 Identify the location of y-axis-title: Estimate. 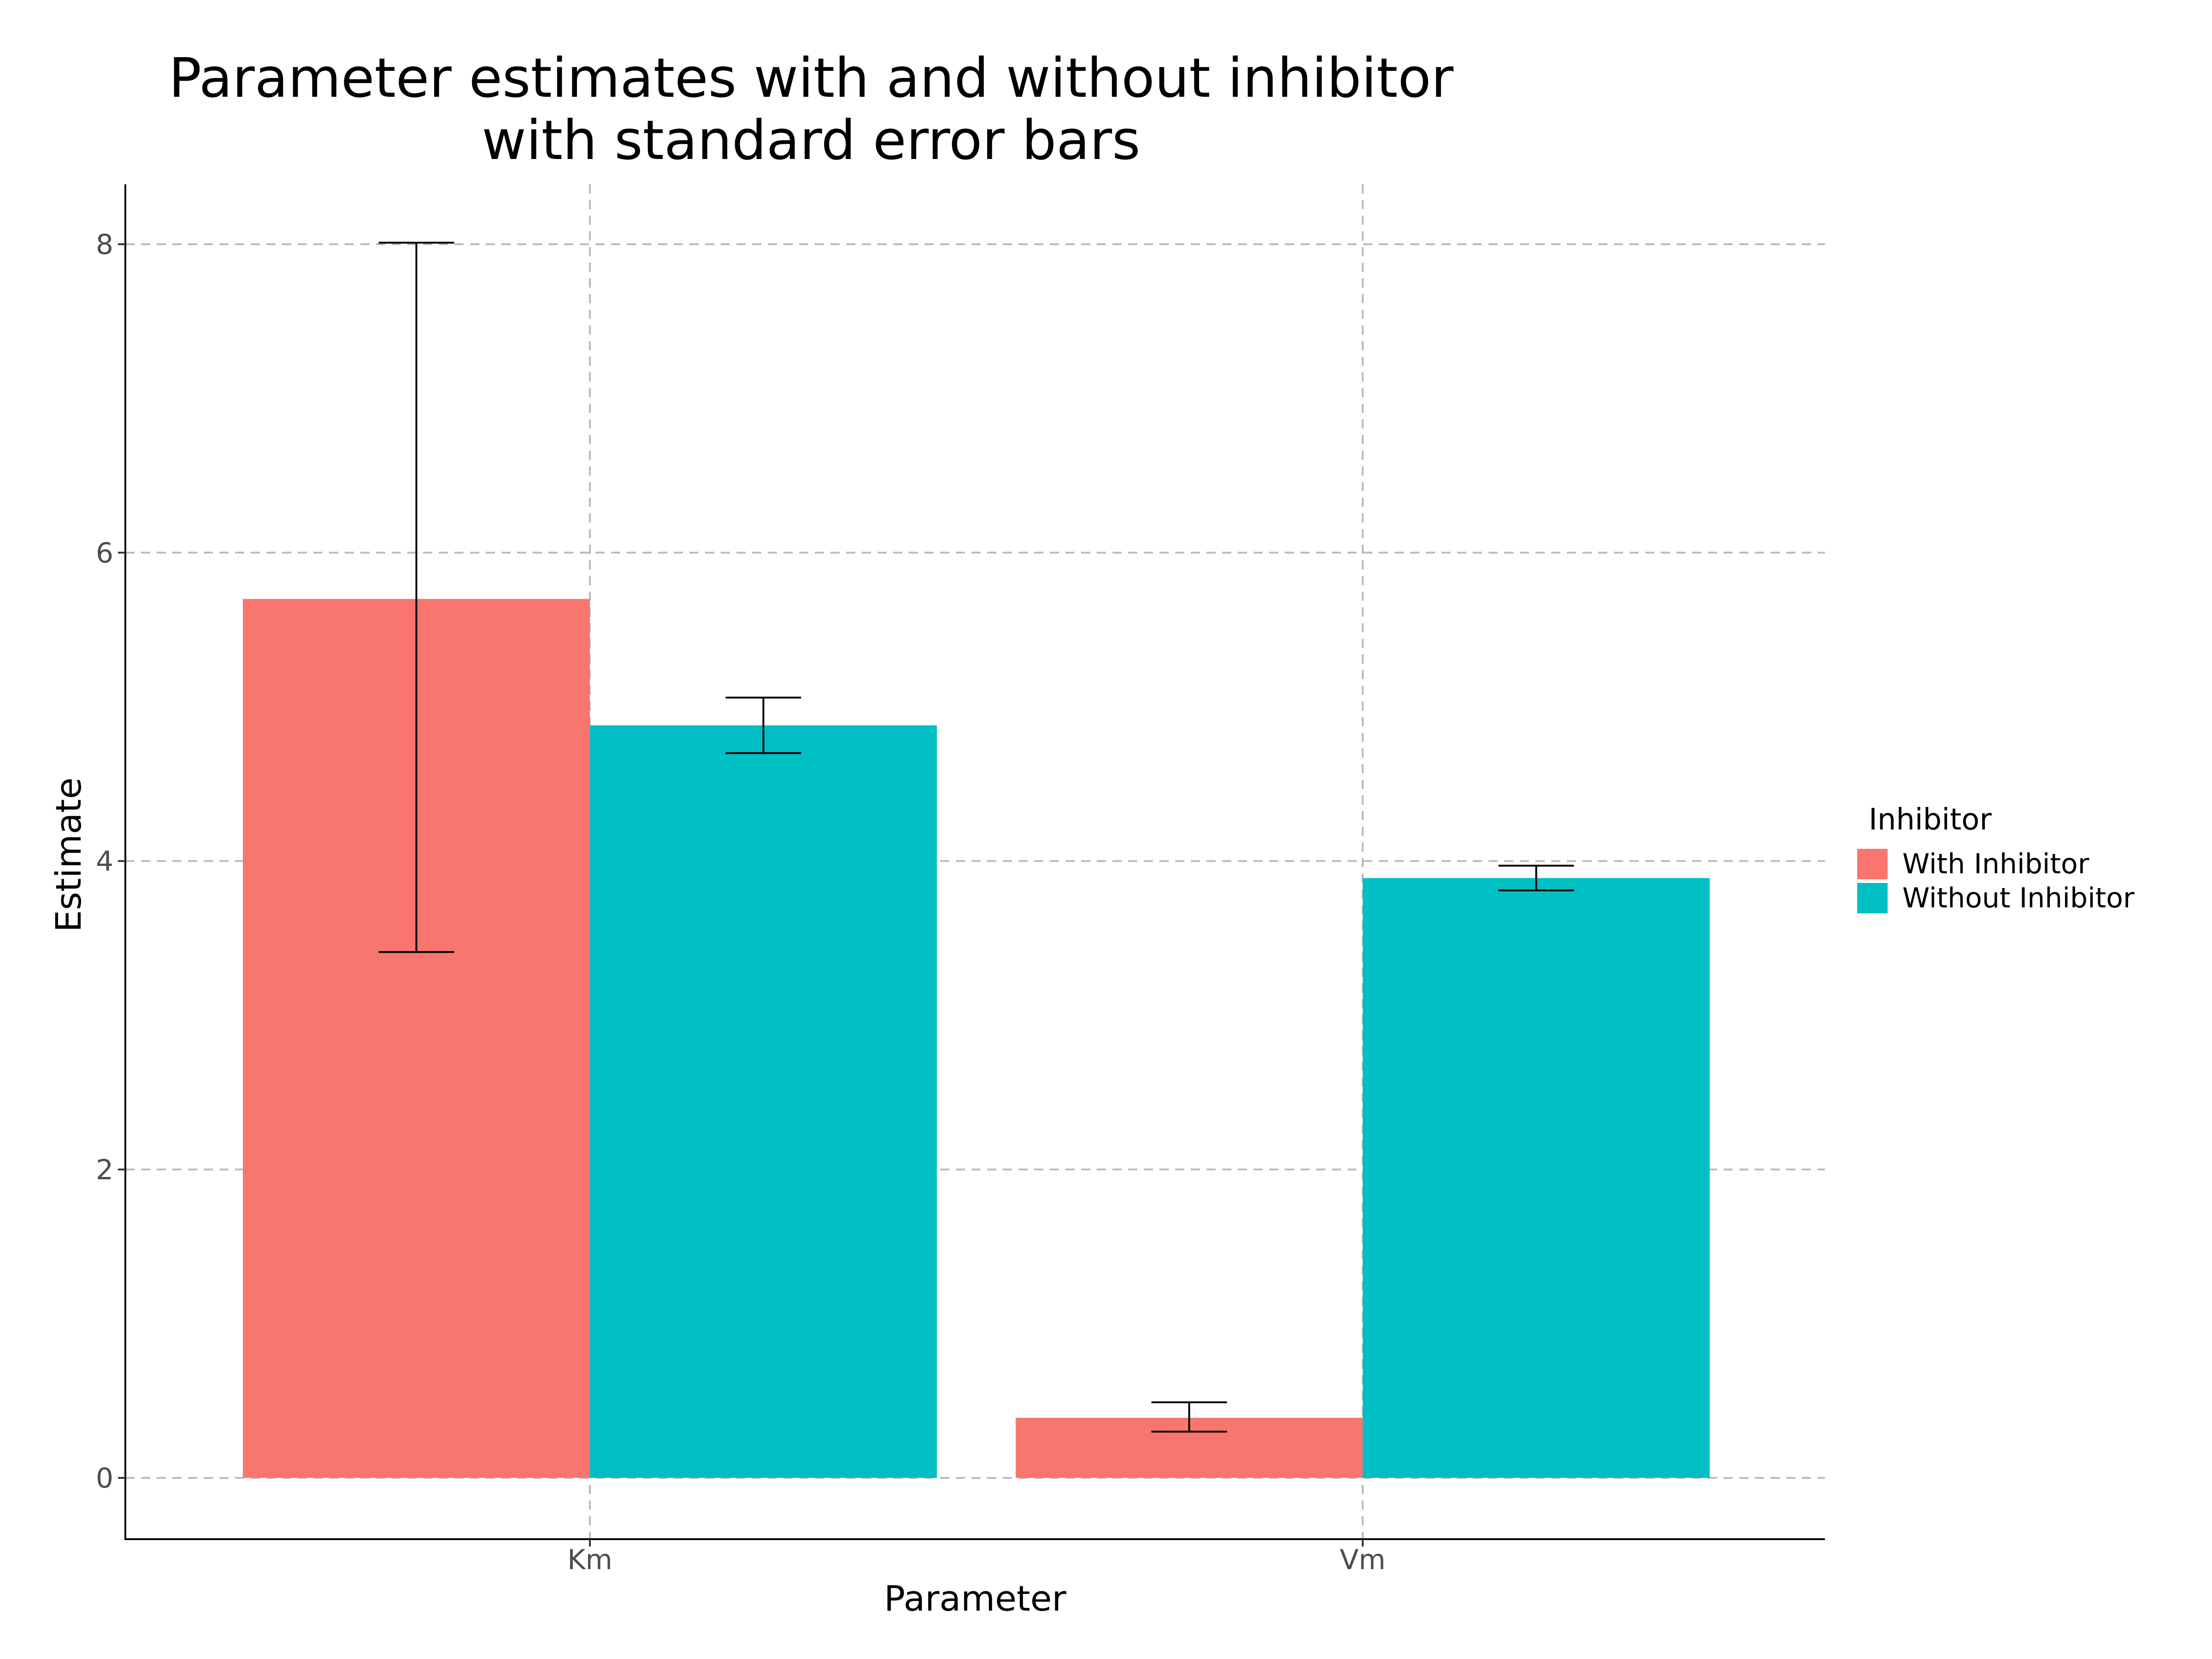
(68, 854).